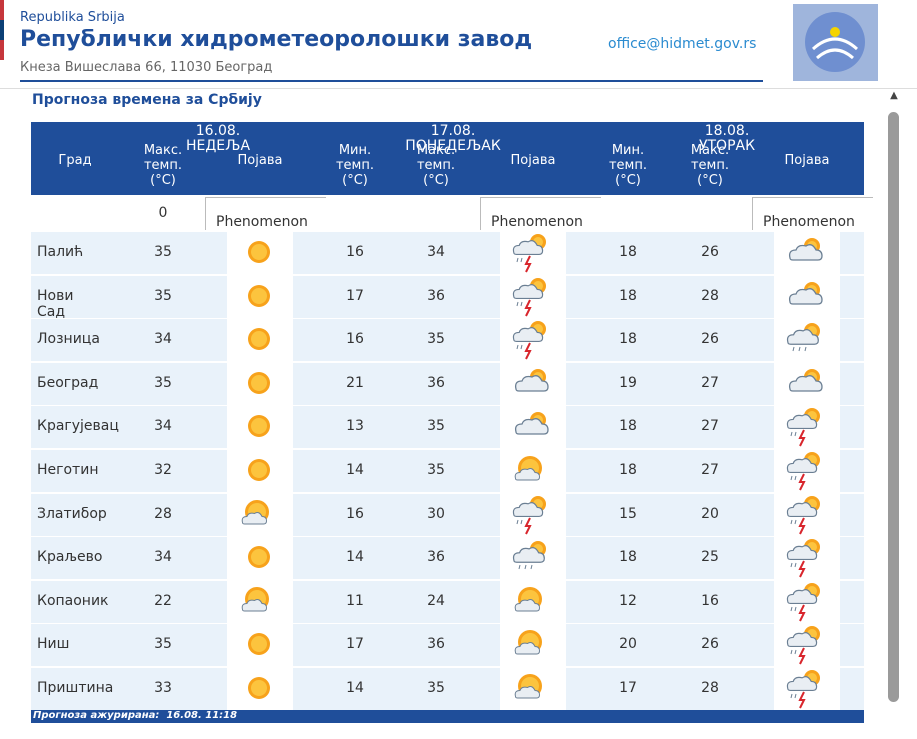 This screenshot has height=739, width=917. I want to click on temperature: 33, so click(163, 688).